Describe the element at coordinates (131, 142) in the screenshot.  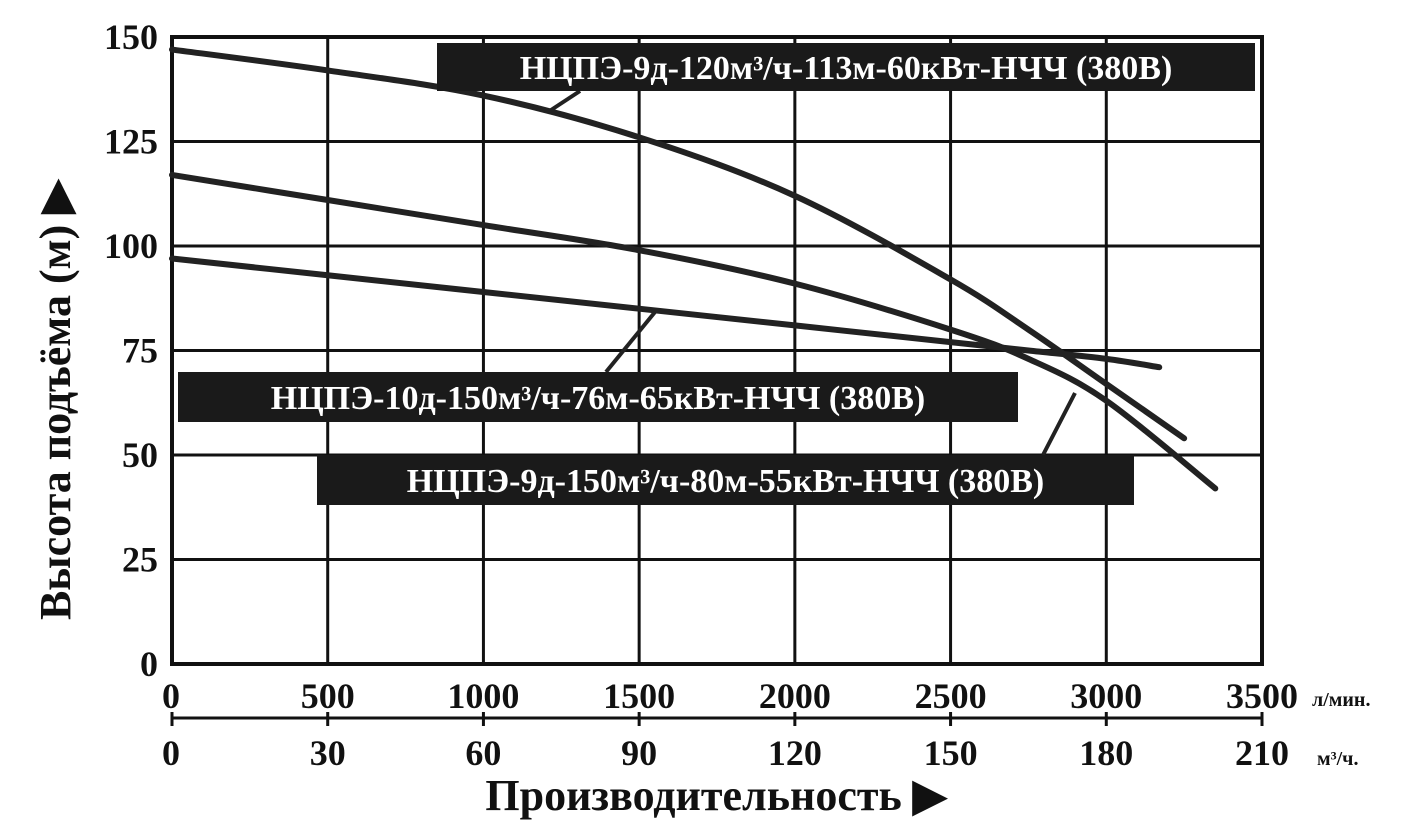
I see `y-tick-label: 125` at that location.